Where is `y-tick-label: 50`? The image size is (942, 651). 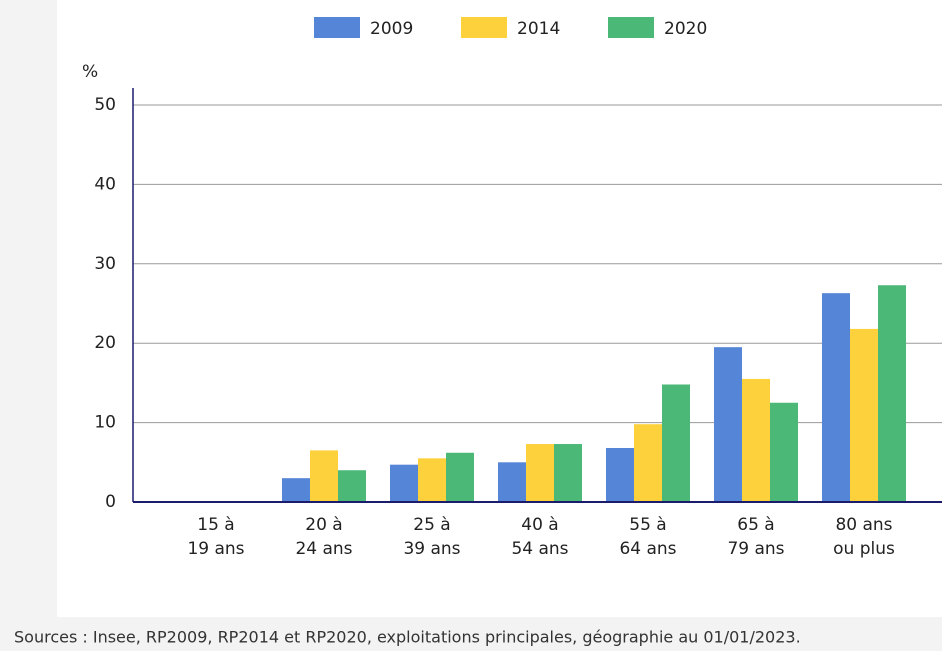 y-tick-label: 50 is located at coordinates (105, 105).